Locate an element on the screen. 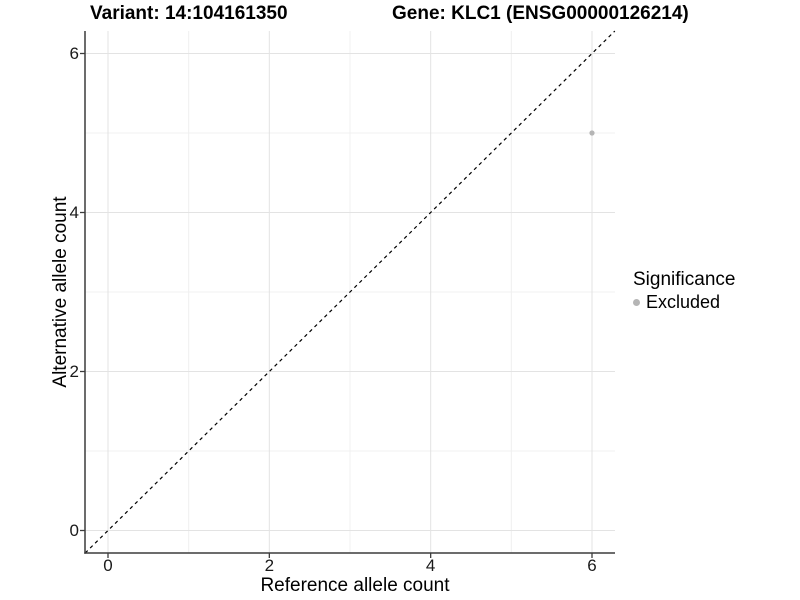 This screenshot has width=800, height=600. x-axis-title: Reference allele count is located at coordinates (355, 585).